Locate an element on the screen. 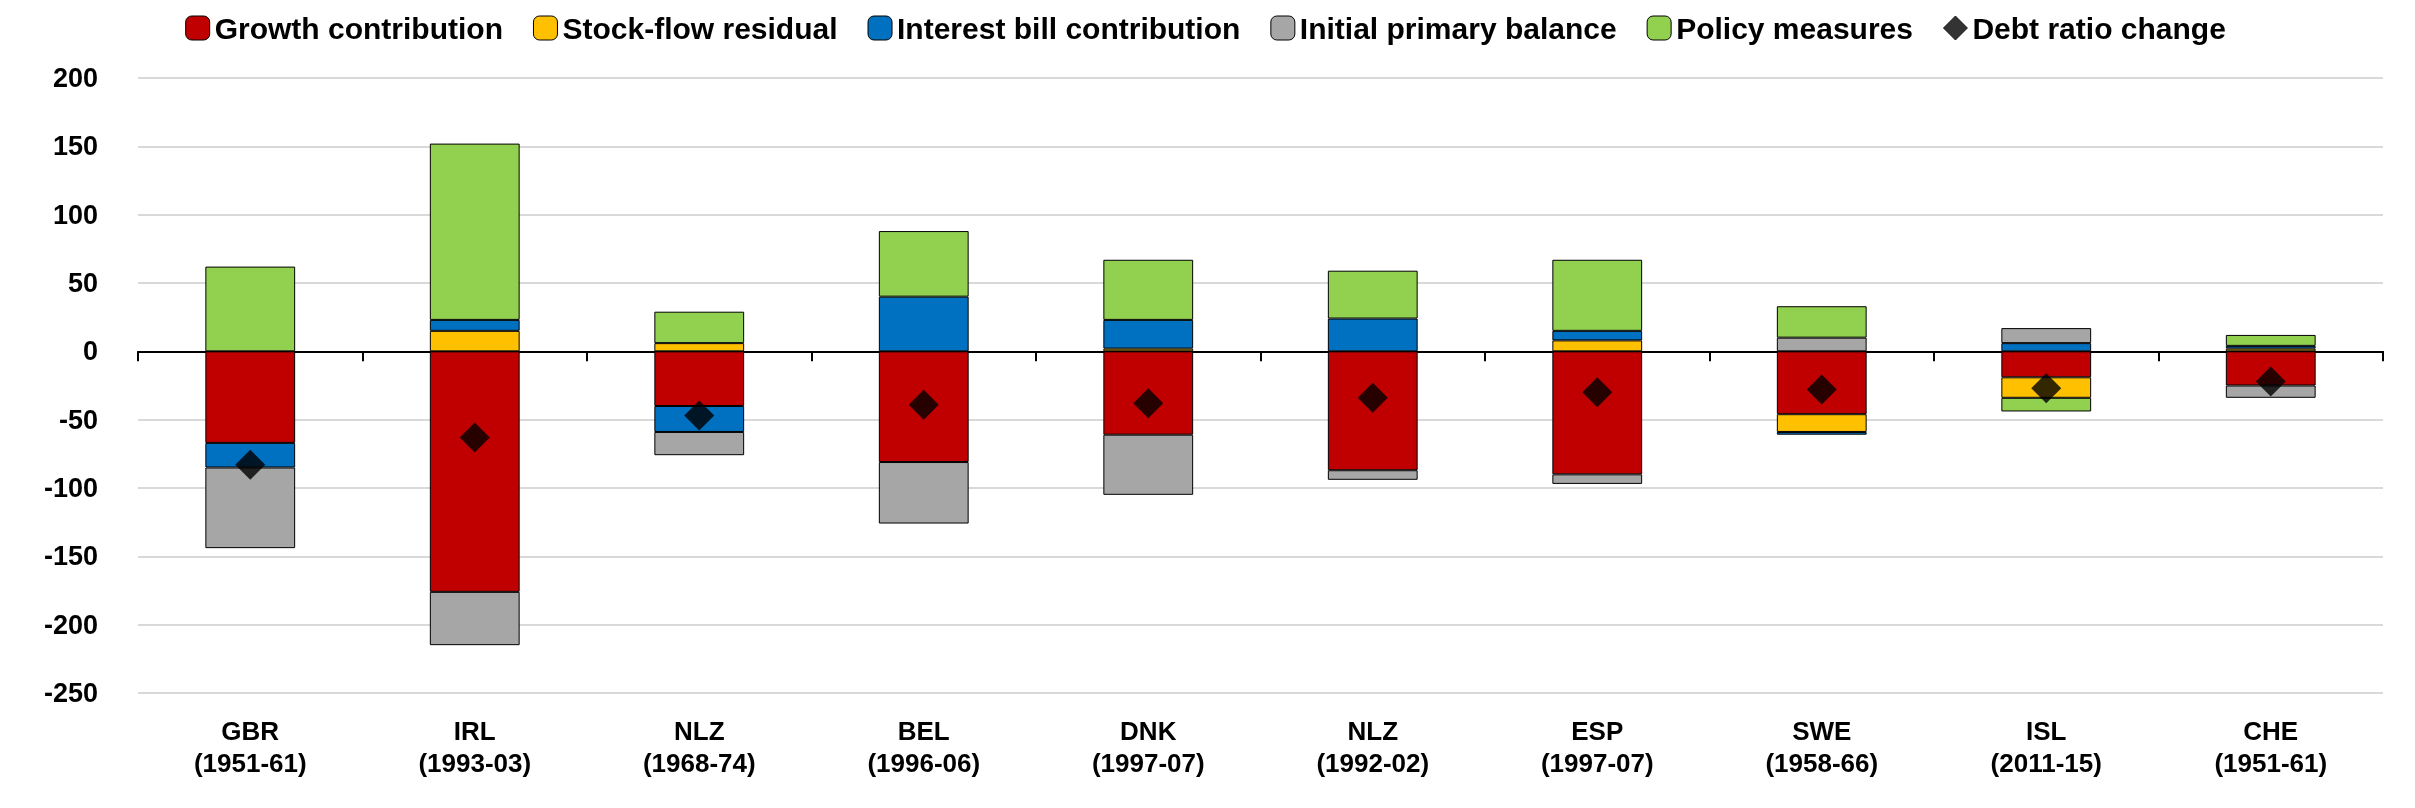  x-tick-label: NLZ (1968-74) is located at coordinates (699, 747).